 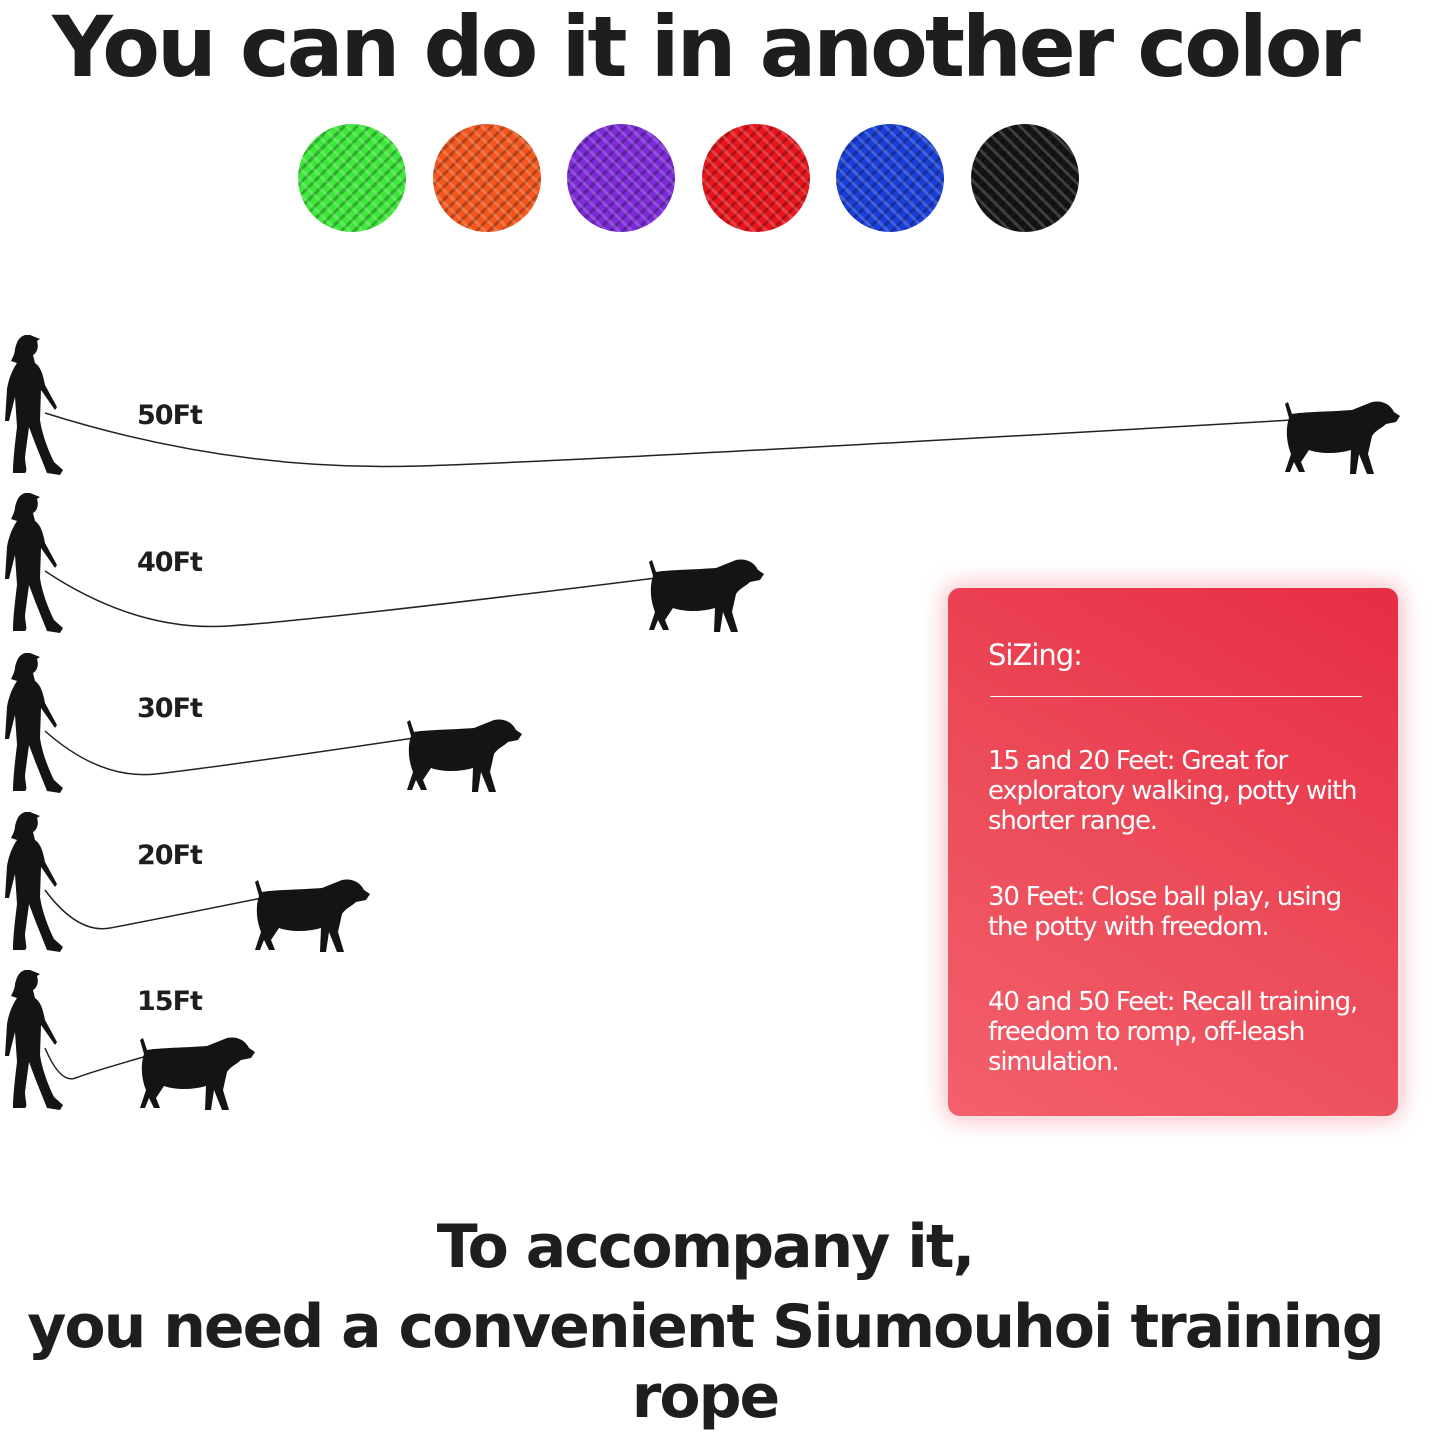 What do you see at coordinates (621, 178) in the screenshot?
I see `color-swatch-purple` at bounding box center [621, 178].